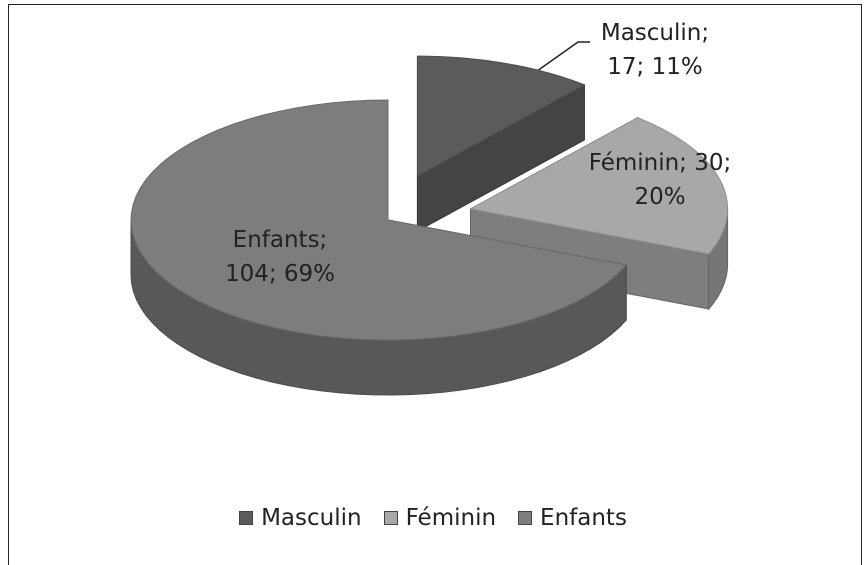 This screenshot has width=866, height=565. I want to click on data-label: Enfants; 104; 69%, so click(280, 257).